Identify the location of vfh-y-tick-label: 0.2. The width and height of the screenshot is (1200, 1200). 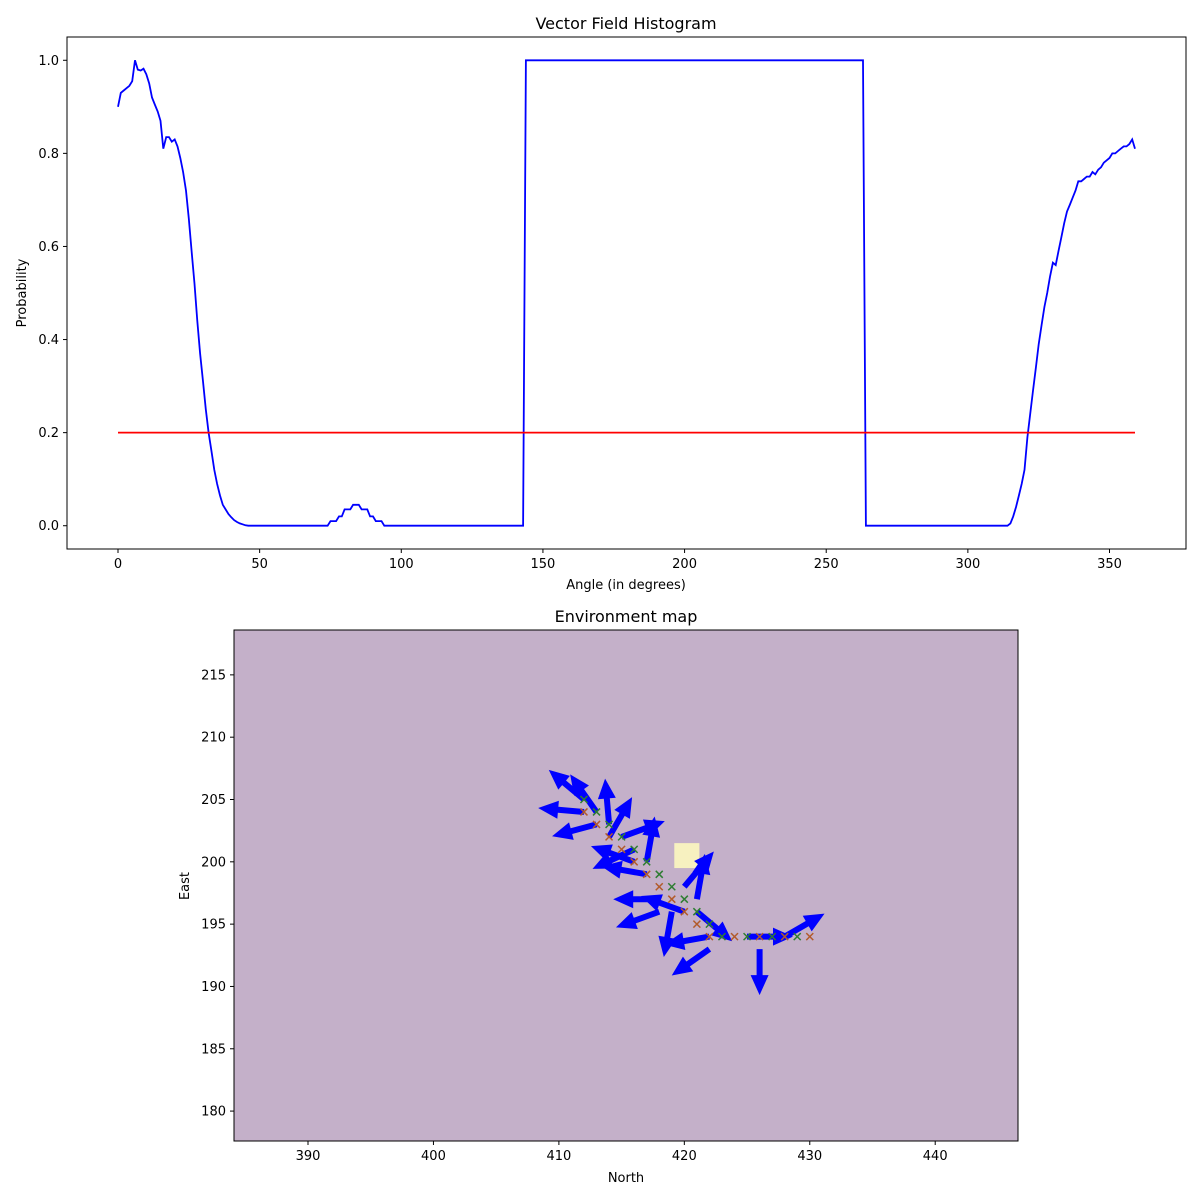
(48, 433).